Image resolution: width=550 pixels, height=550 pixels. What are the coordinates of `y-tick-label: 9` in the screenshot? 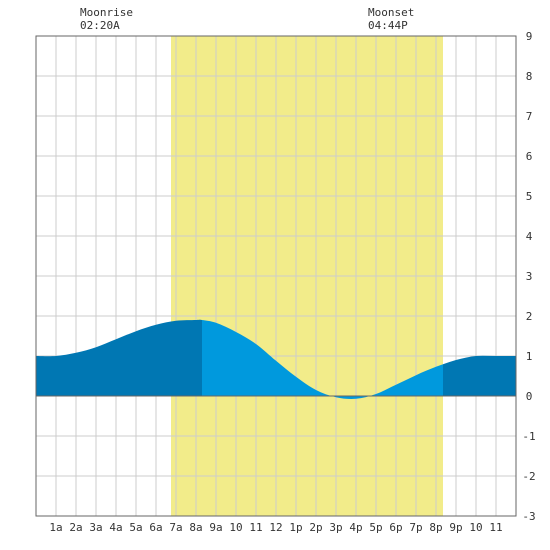 It's located at (529, 36).